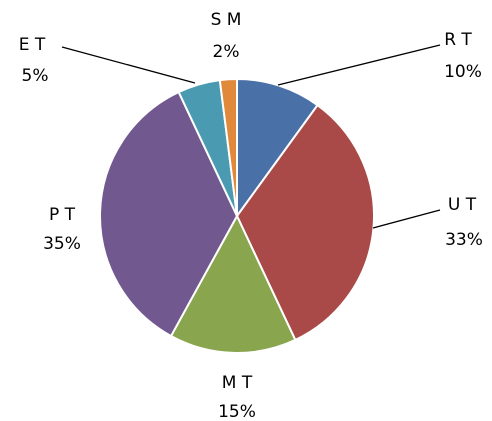 The image size is (492, 421). I want to click on slice-value: 15%, so click(237, 411).